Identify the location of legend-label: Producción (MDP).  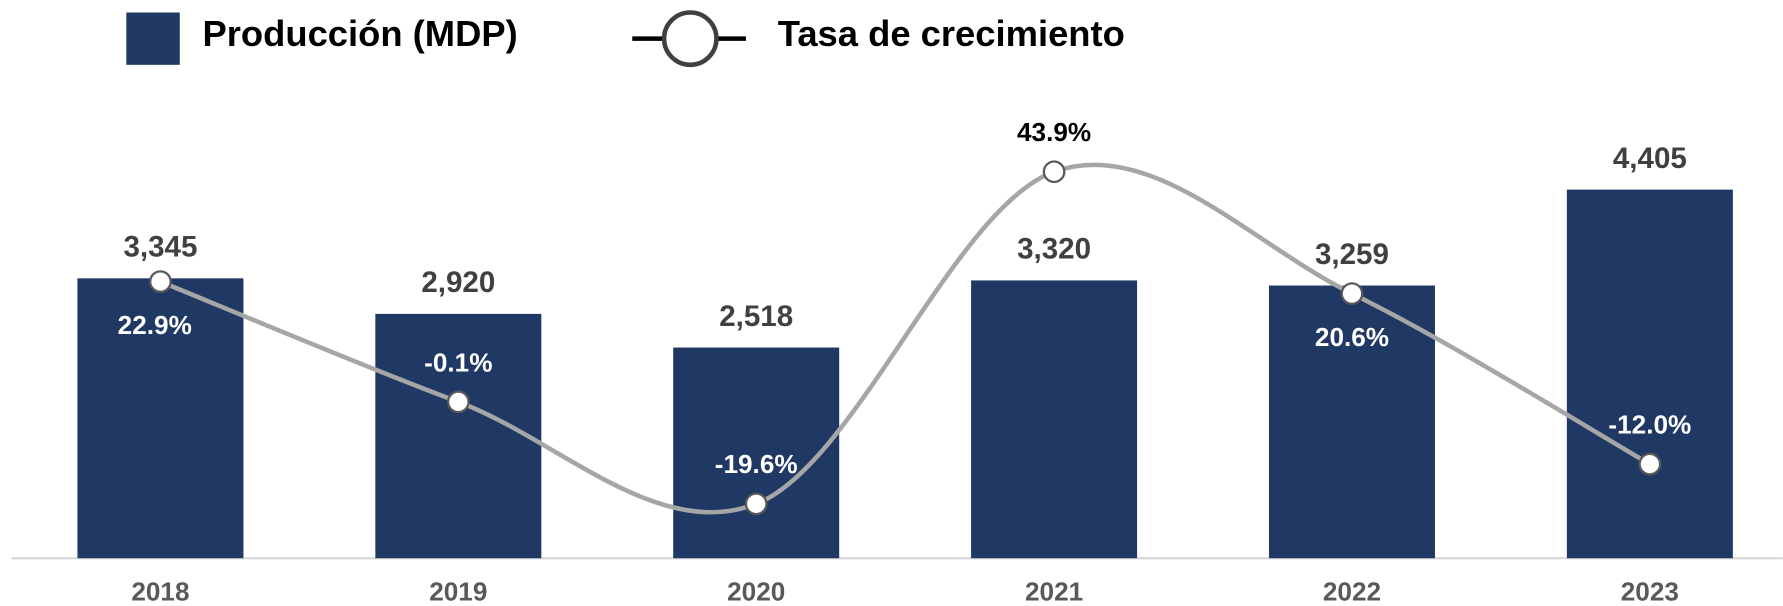
(360, 33).